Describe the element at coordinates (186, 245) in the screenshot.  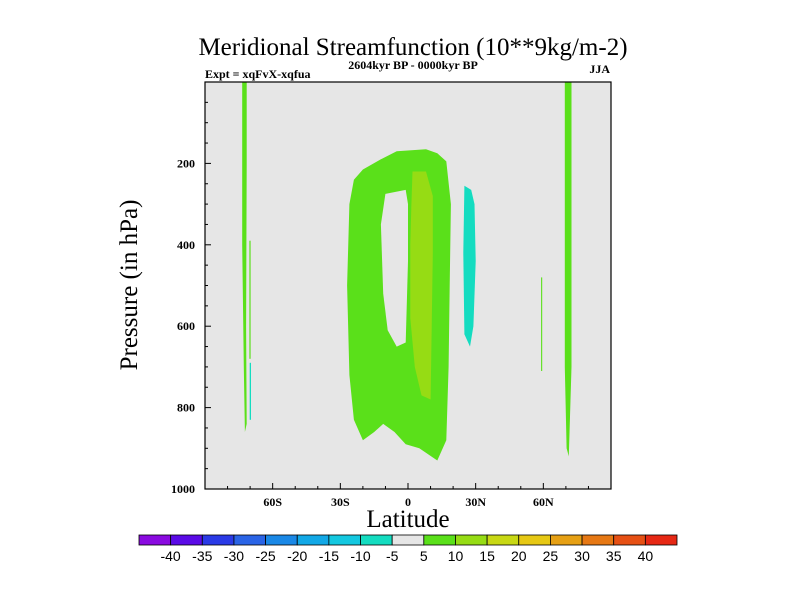
I see `y-tick-label: 400` at that location.